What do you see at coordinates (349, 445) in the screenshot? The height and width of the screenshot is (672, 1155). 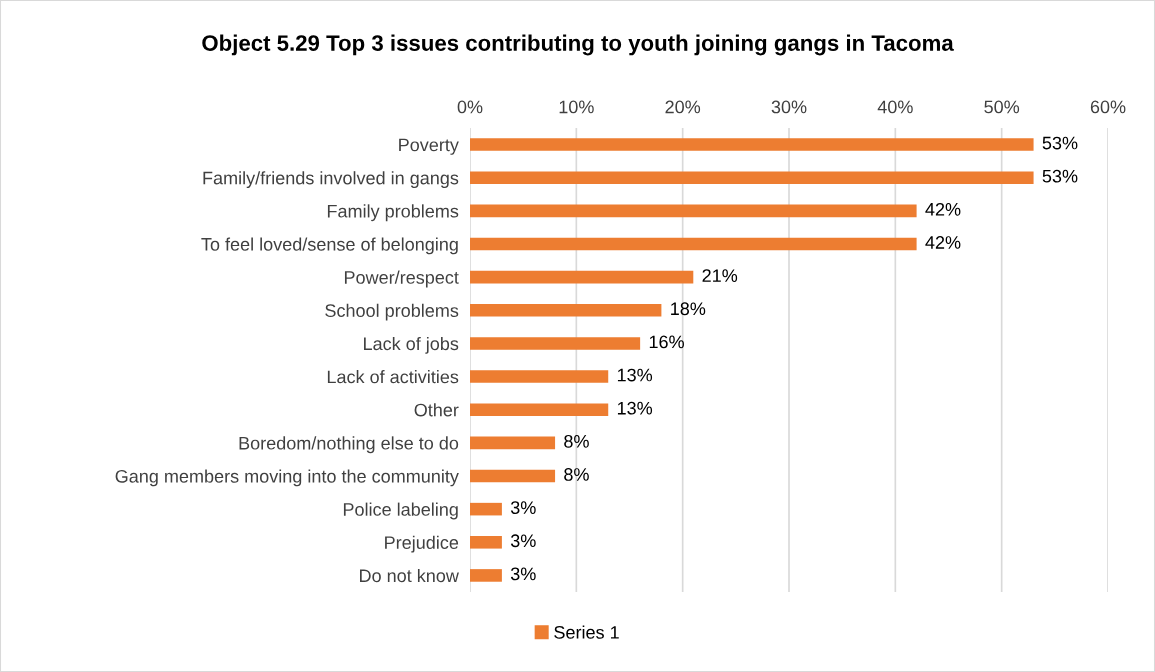 I see `y-tick-label: Boredom/nothing else to do` at bounding box center [349, 445].